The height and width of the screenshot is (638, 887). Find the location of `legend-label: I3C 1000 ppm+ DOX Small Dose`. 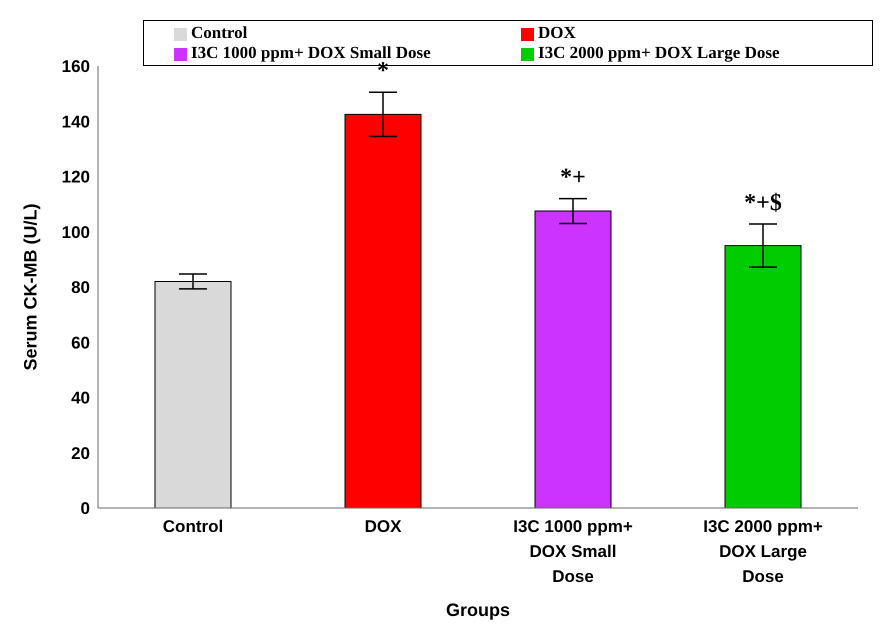

legend-label: I3C 1000 ppm+ DOX Small Dose is located at coordinates (311, 52).